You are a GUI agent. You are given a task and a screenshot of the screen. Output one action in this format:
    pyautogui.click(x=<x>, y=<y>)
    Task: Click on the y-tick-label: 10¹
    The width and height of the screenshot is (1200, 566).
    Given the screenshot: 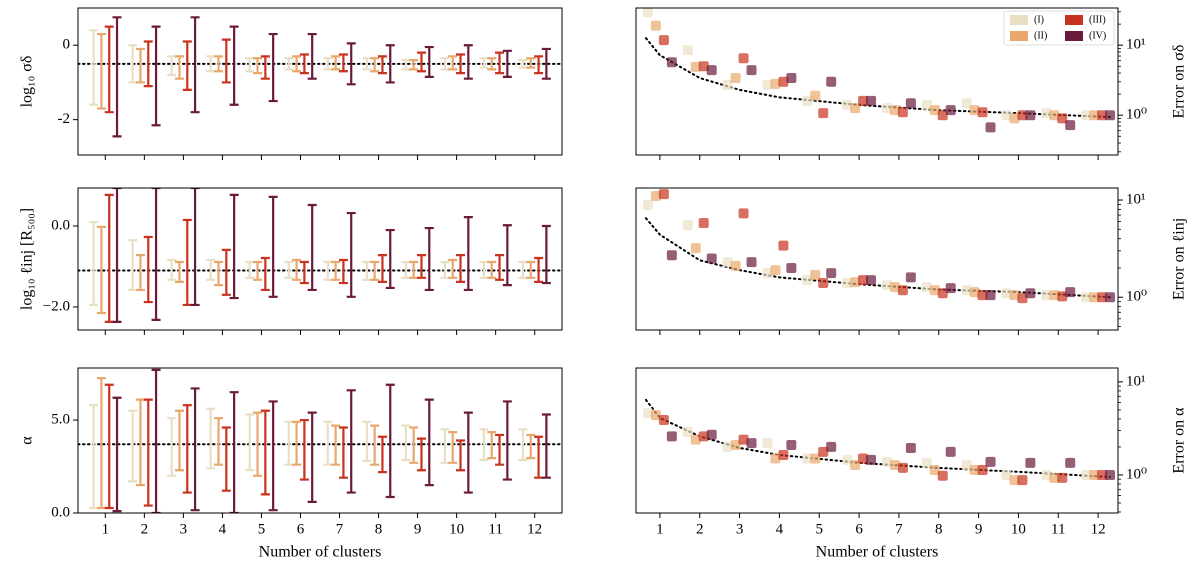 What is the action you would take?
    pyautogui.click(x=1136, y=381)
    